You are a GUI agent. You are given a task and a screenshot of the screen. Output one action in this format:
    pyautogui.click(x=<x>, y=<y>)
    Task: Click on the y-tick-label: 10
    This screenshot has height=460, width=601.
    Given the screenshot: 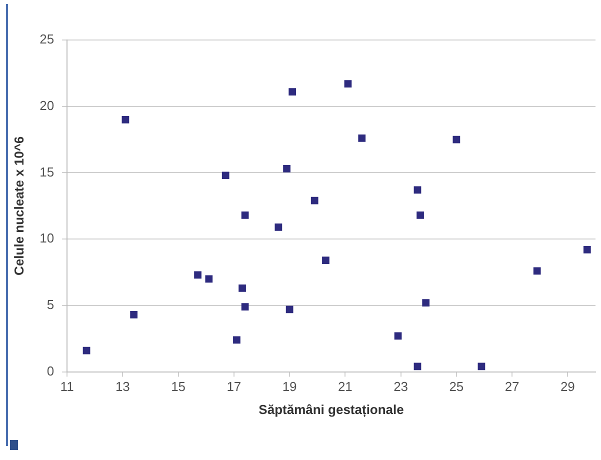 What is the action you would take?
    pyautogui.click(x=47, y=238)
    